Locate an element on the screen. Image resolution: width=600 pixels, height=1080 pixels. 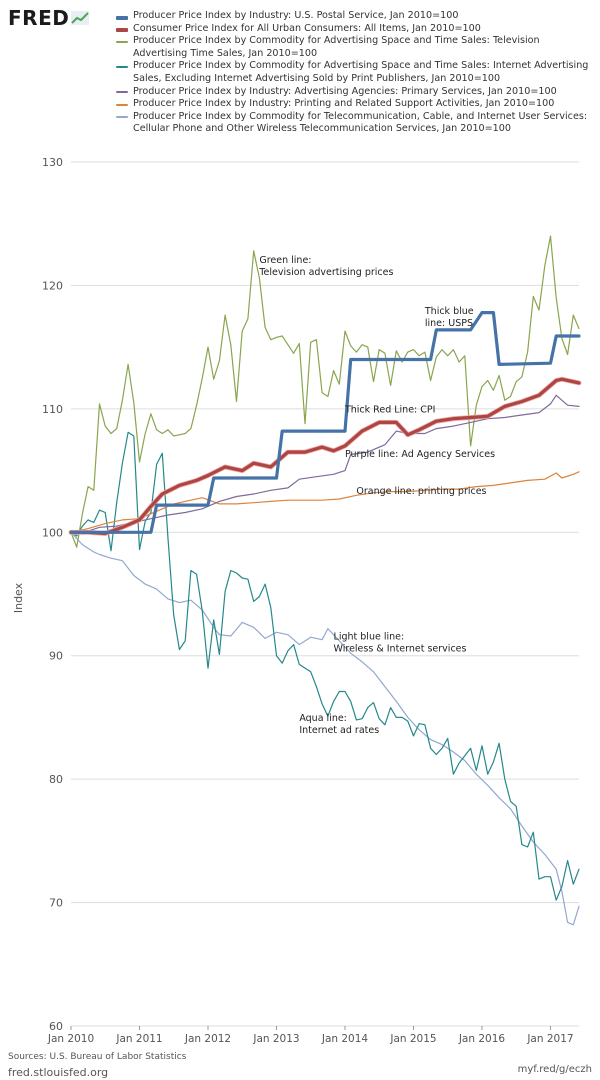
series-line-printing is located at coordinates (325, 502).